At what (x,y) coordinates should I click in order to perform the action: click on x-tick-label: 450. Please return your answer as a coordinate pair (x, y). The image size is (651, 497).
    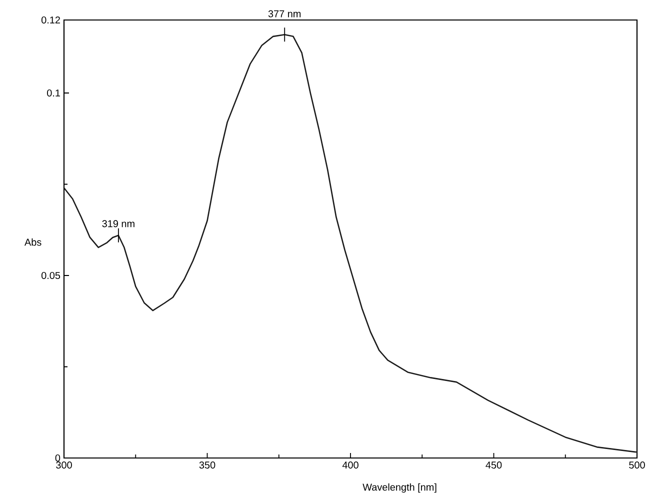
    Looking at the image, I should click on (494, 465).